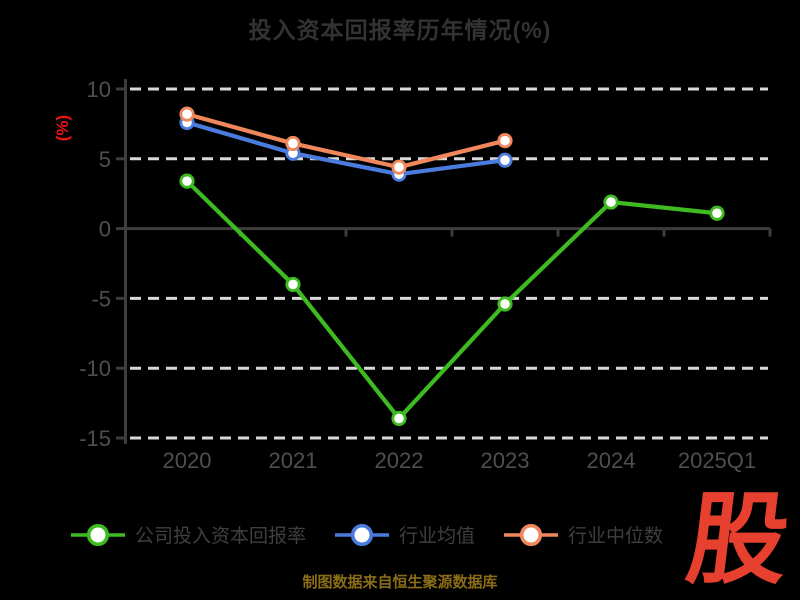  Describe the element at coordinates (399, 460) in the screenshot. I see `x-tick-label: 2022` at that location.